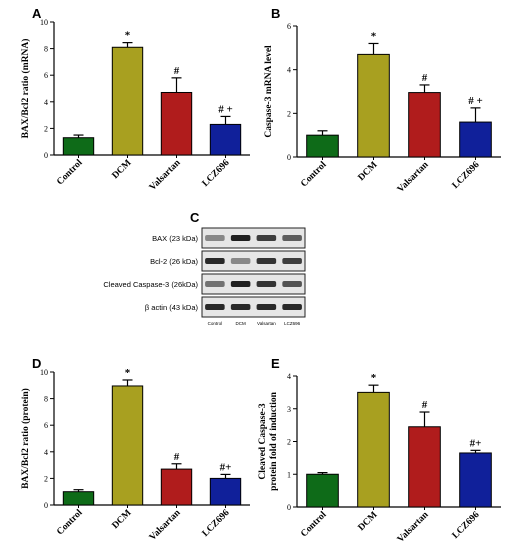  What do you see at coordinates (172, 307) in the screenshot?
I see `blot-row-label: β actin (43 kDa)` at bounding box center [172, 307].